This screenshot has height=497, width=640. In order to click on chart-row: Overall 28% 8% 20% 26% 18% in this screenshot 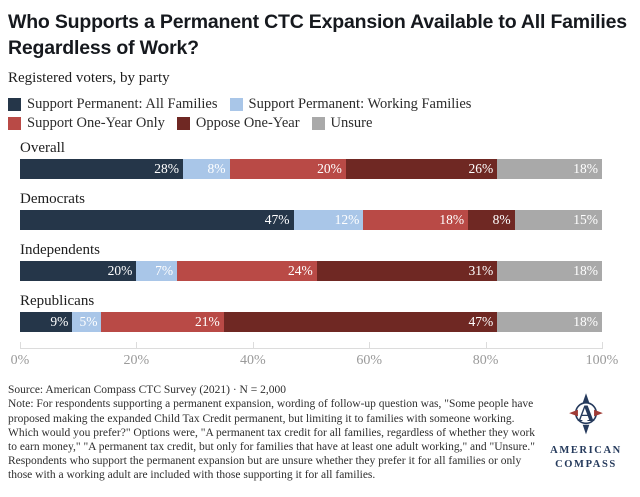, I will do `click(326, 160)`.